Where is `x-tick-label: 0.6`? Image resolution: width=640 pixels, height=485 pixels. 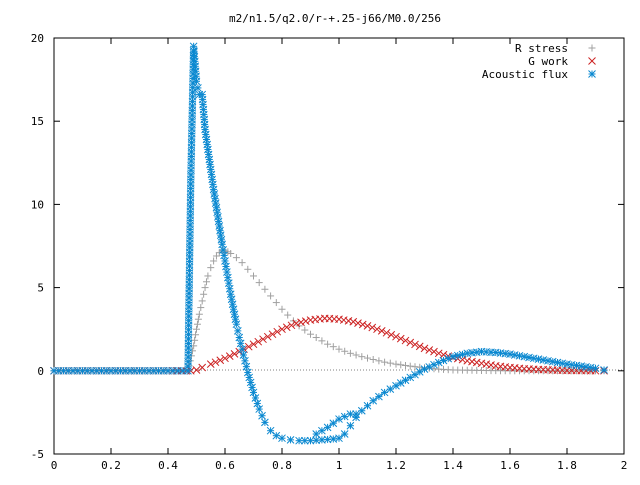
x-tick-label: 0.6 is located at coordinates (225, 465).